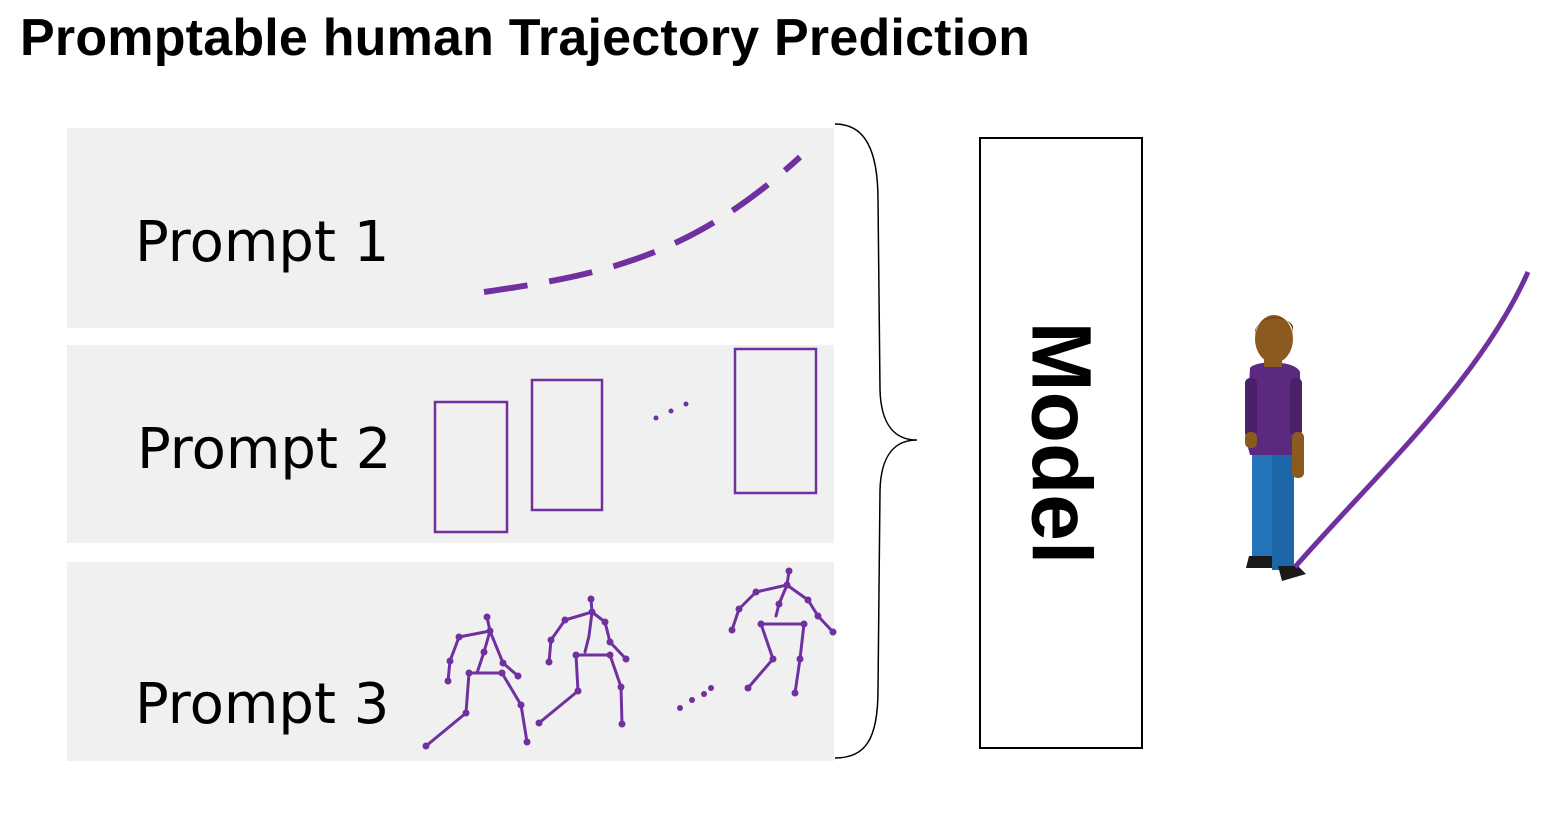 The width and height of the screenshot is (1550, 815). Describe the element at coordinates (876, 441) in the screenshot. I see `grouping-brace` at that location.